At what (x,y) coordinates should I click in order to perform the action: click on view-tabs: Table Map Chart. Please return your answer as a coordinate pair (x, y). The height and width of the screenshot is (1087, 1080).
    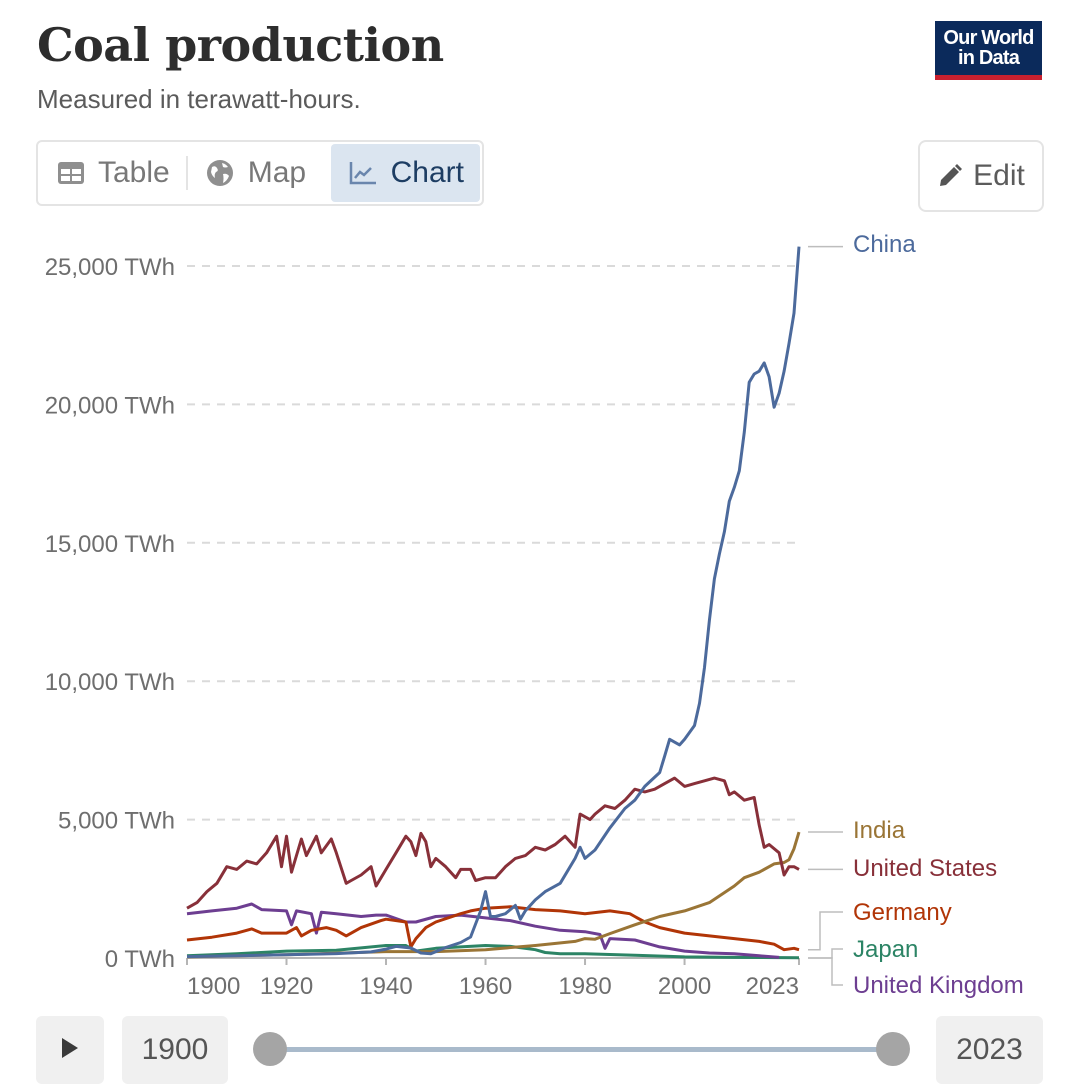
    Looking at the image, I should click on (260, 173).